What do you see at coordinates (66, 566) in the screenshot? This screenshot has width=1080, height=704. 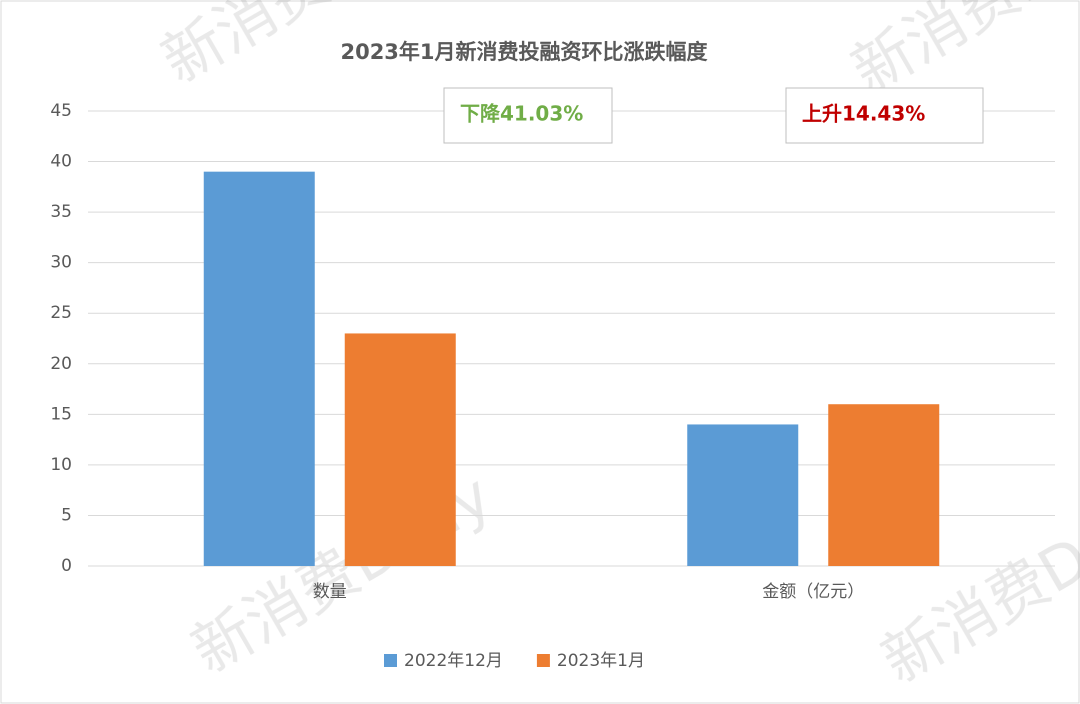 I see `y-tick-label: 0` at bounding box center [66, 566].